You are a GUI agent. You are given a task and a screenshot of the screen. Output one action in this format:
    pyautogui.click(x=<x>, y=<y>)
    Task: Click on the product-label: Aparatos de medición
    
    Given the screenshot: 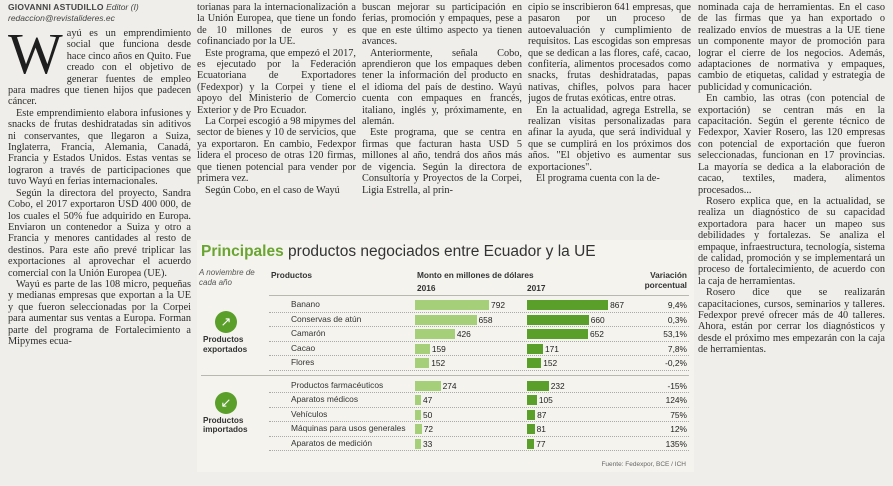 What is the action you would take?
    pyautogui.click(x=332, y=442)
    